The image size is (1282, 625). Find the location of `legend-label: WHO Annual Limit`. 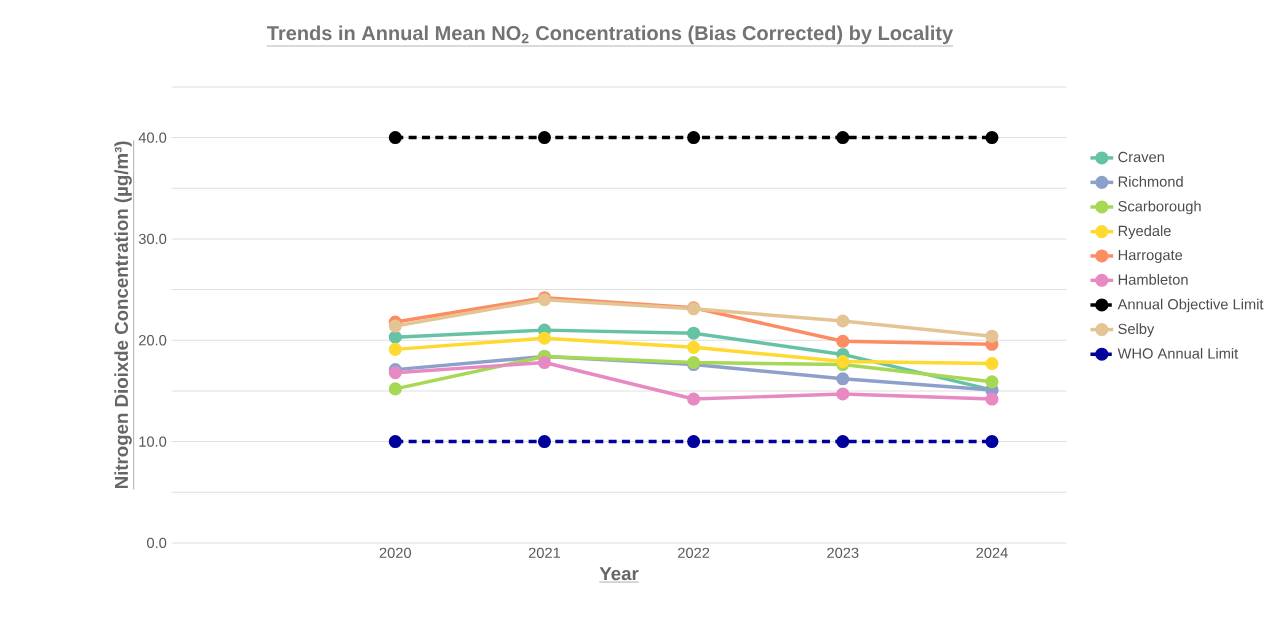

legend-label: WHO Annual Limit is located at coordinates (1178, 353).